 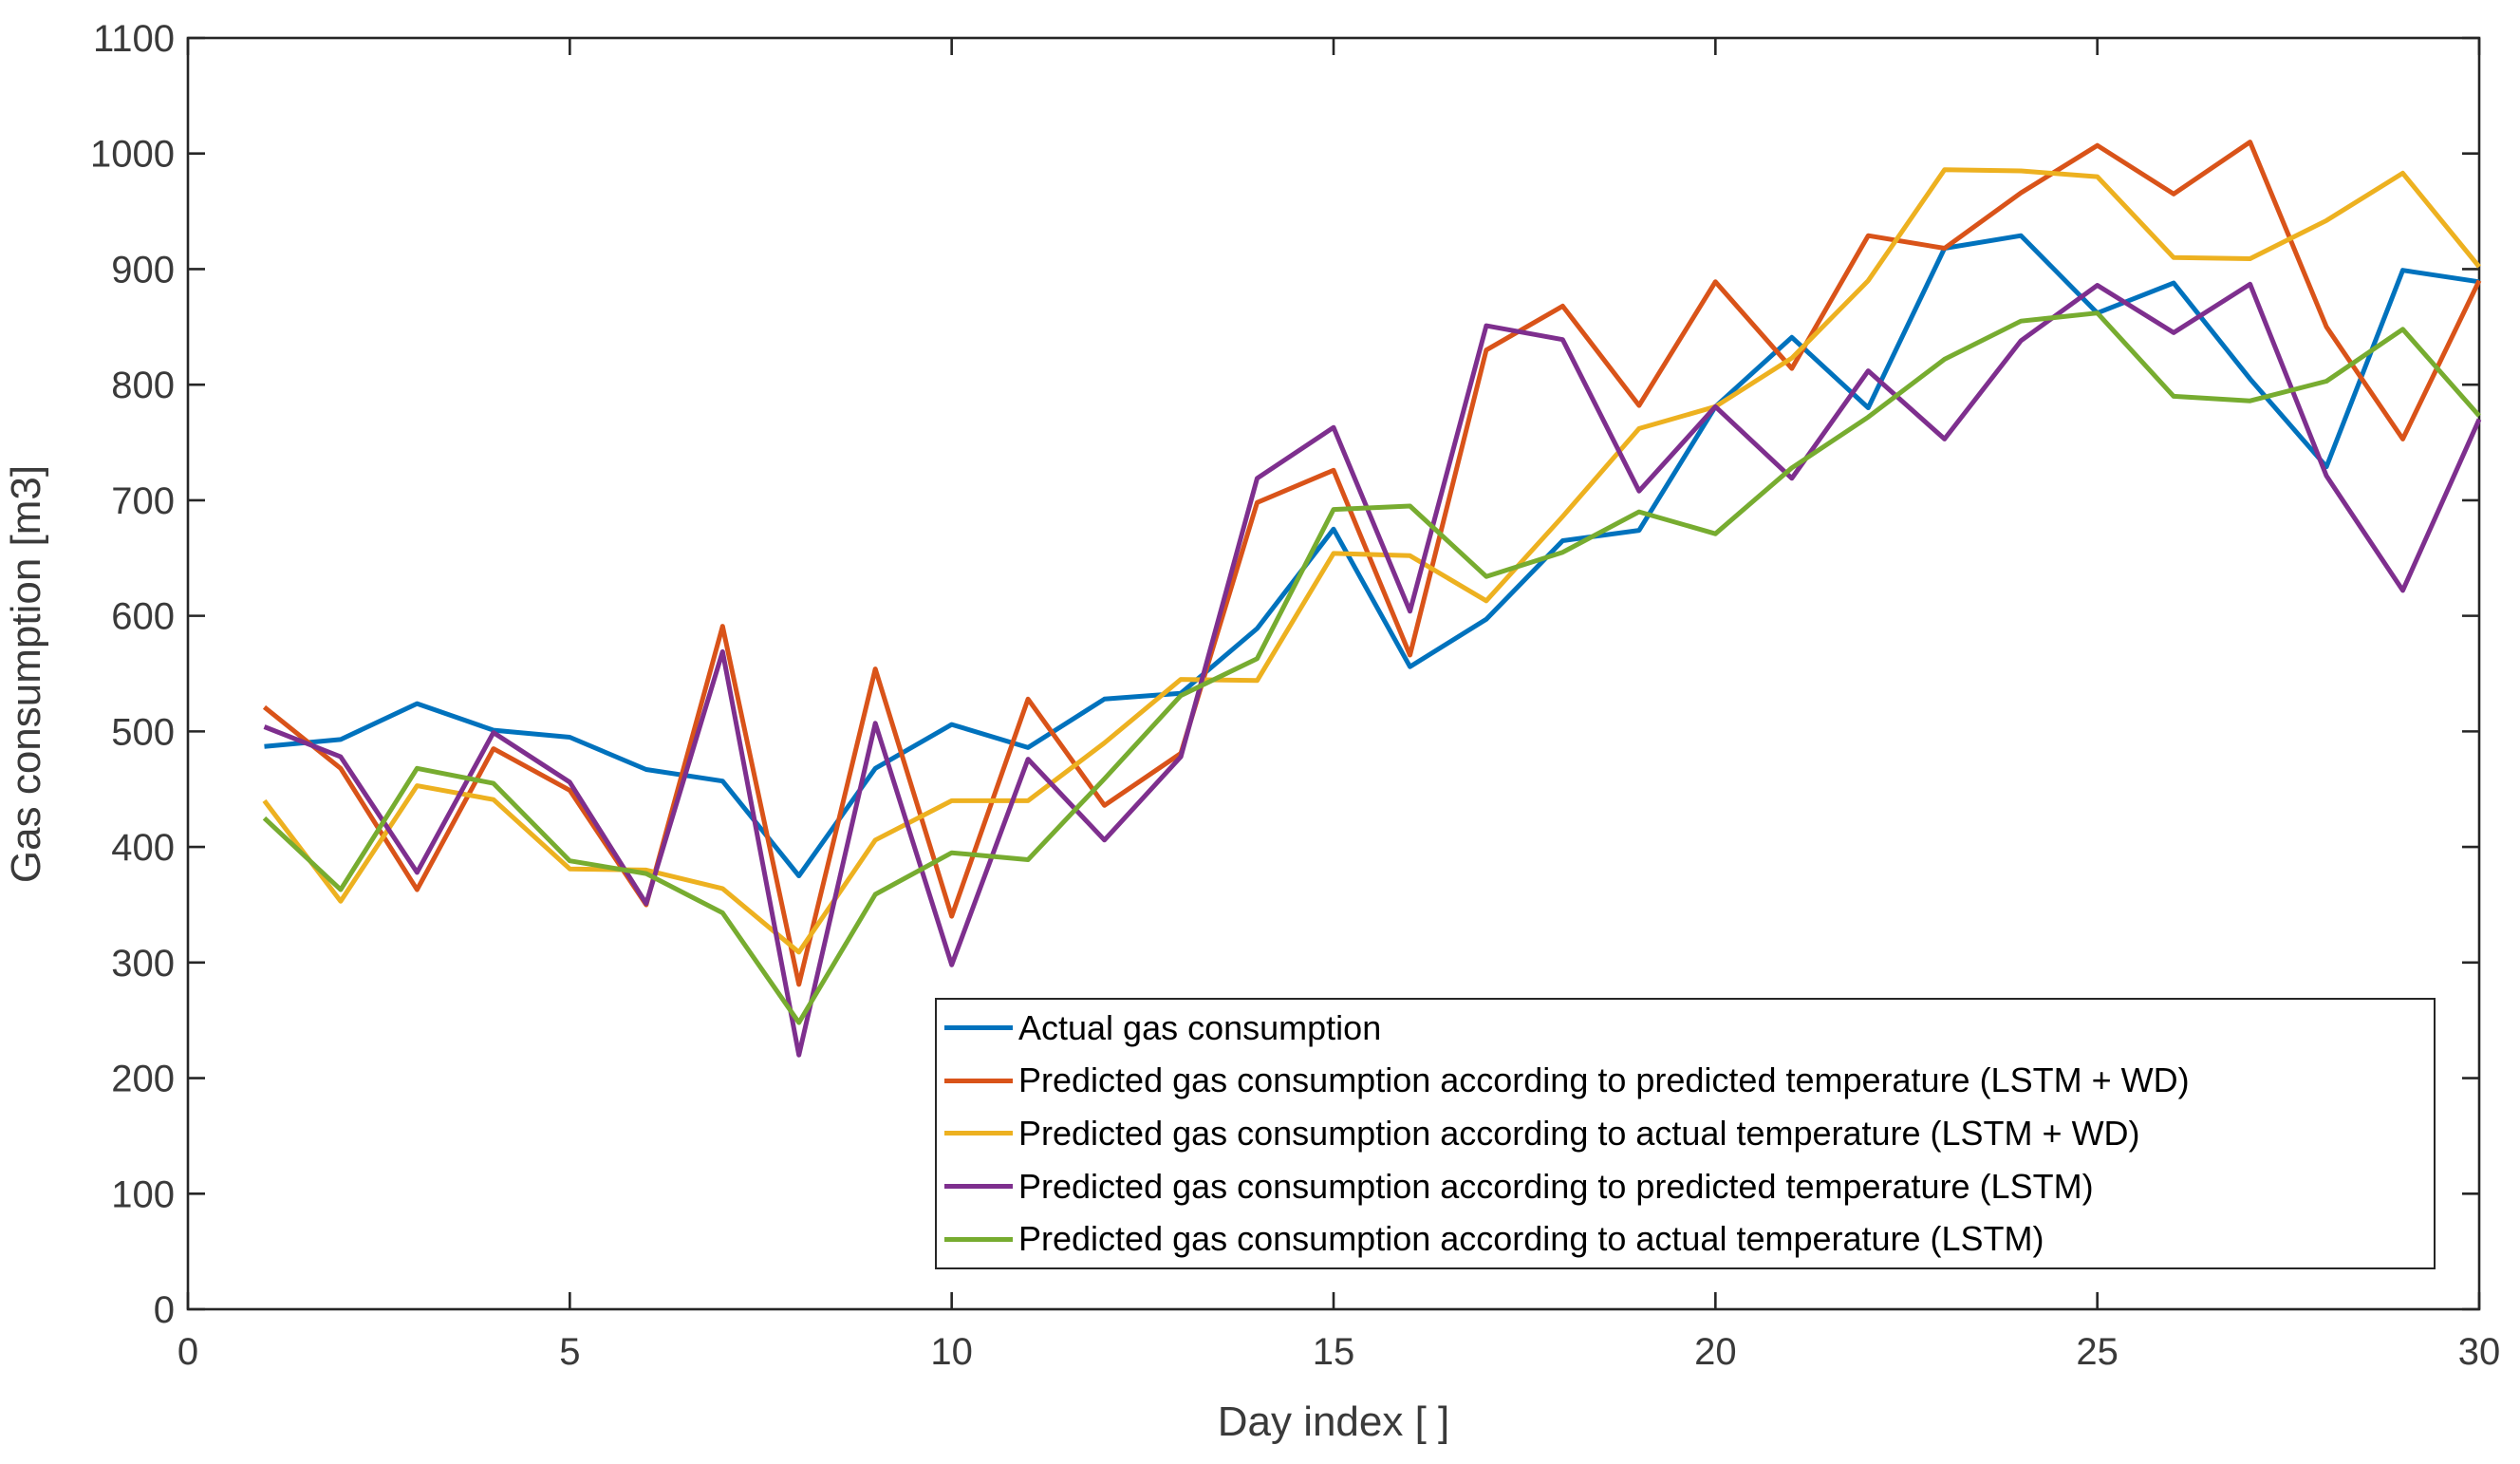 What do you see at coordinates (26, 674) in the screenshot?
I see `y-axis-title: Gas consumption [m3]` at bounding box center [26, 674].